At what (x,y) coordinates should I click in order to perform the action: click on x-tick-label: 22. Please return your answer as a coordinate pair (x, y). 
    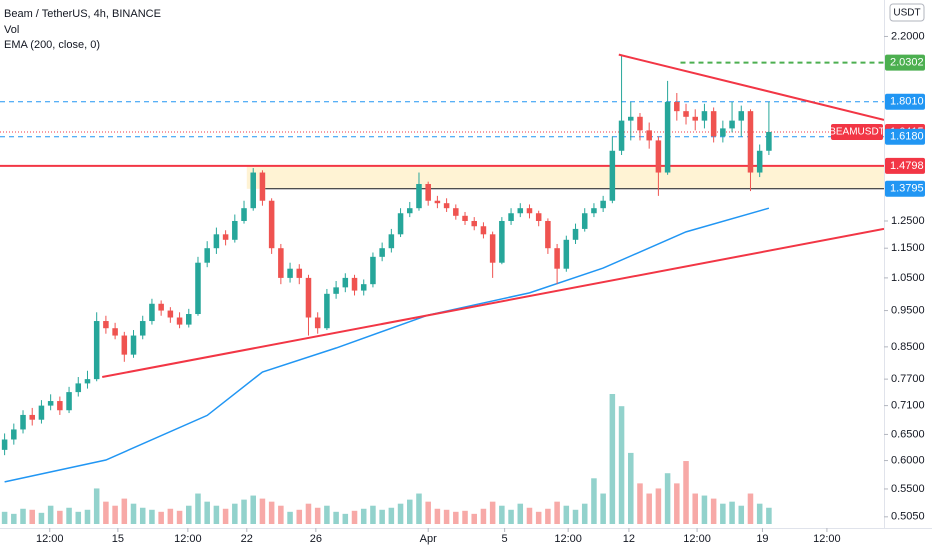
    Looking at the image, I should click on (247, 539).